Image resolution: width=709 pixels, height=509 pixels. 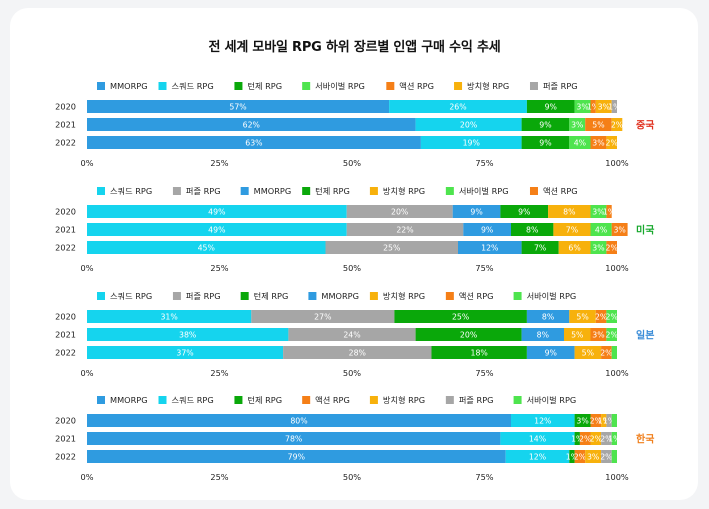 What do you see at coordinates (340, 296) in the screenshot?
I see `legend-label-2-3: MMORPG` at bounding box center [340, 296].